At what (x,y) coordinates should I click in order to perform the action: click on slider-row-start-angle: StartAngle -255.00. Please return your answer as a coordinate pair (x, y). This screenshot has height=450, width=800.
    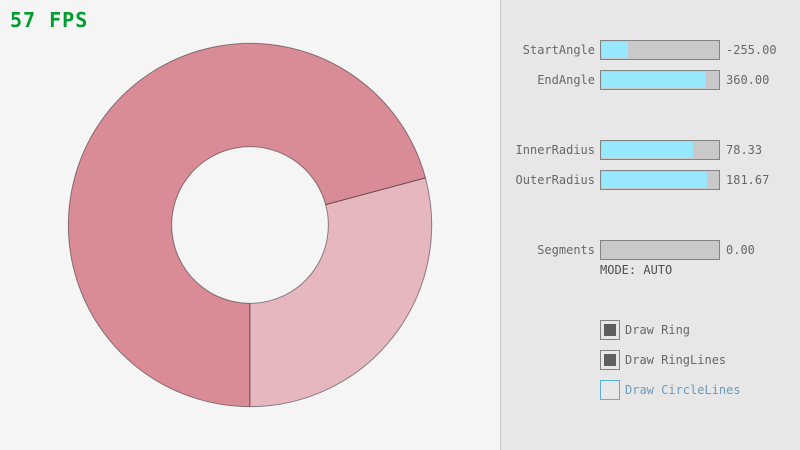
    Looking at the image, I should click on (650, 50).